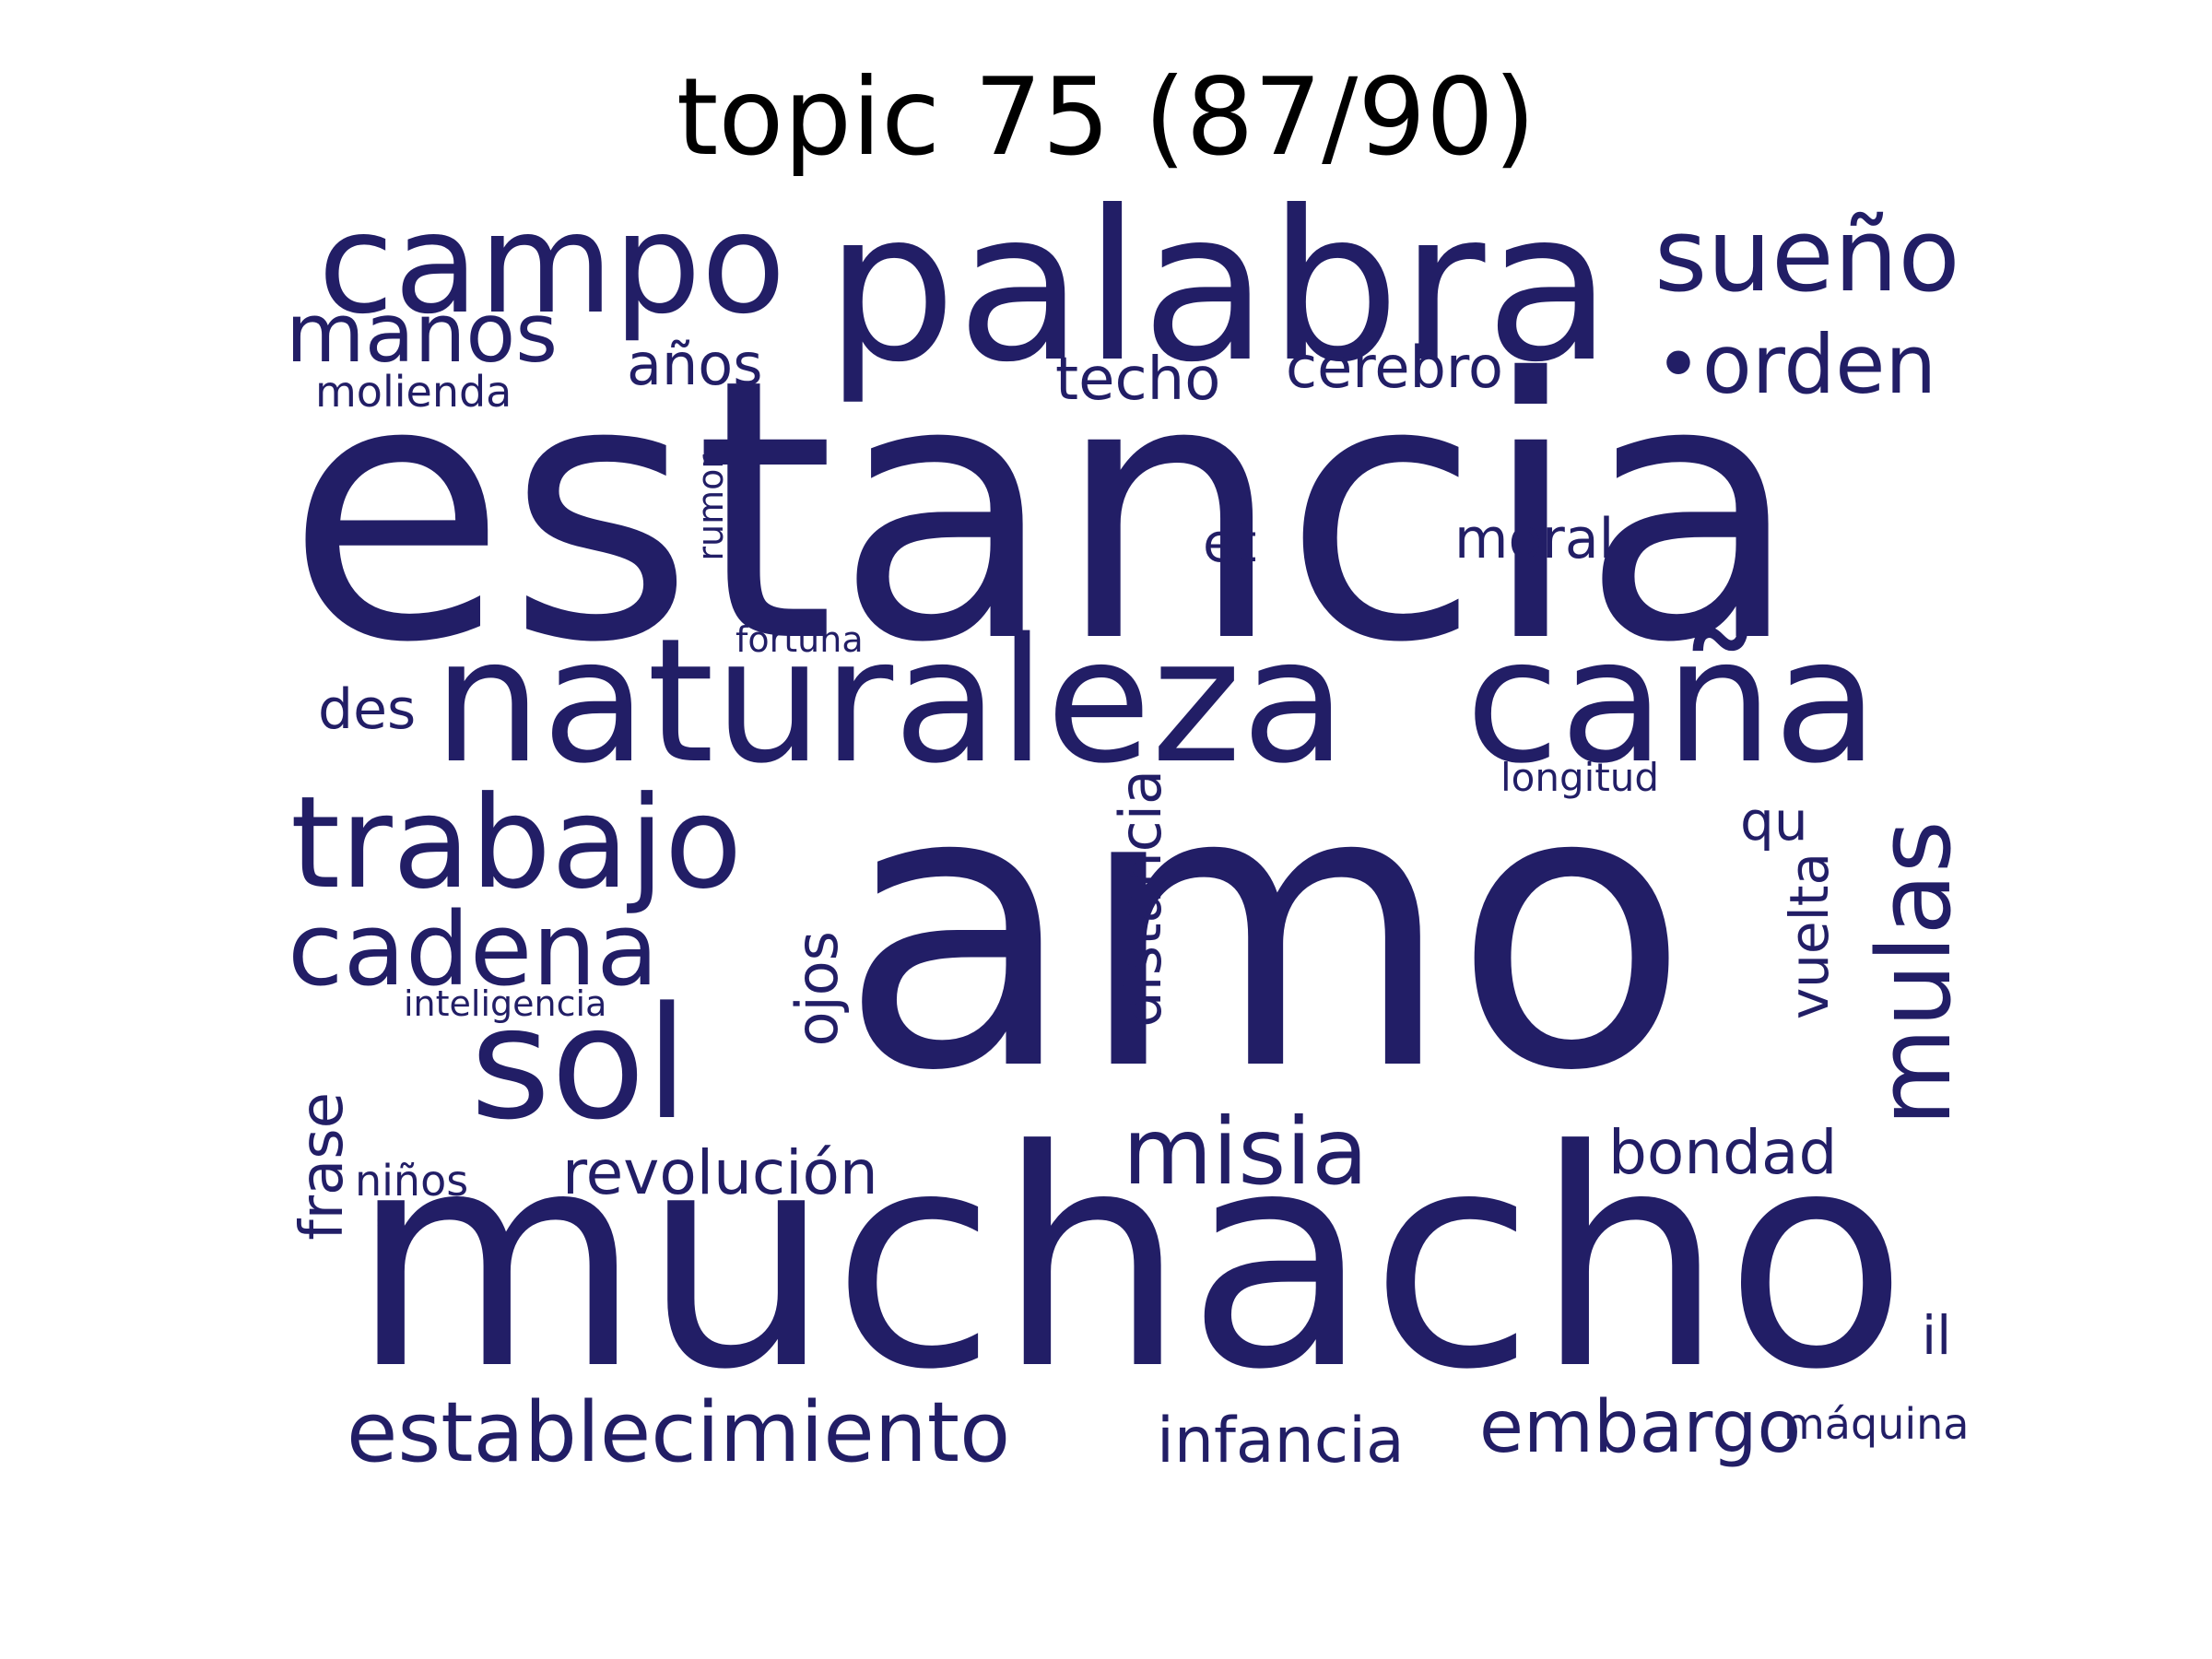  Describe the element at coordinates (1807, 255) in the screenshot. I see `word-sueno: sueño` at that location.